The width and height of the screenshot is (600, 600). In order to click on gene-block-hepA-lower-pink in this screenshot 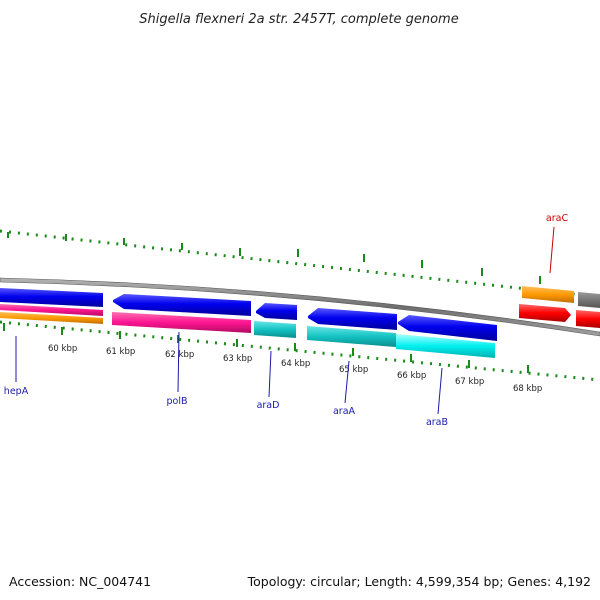, I will do `click(51, 310)`.